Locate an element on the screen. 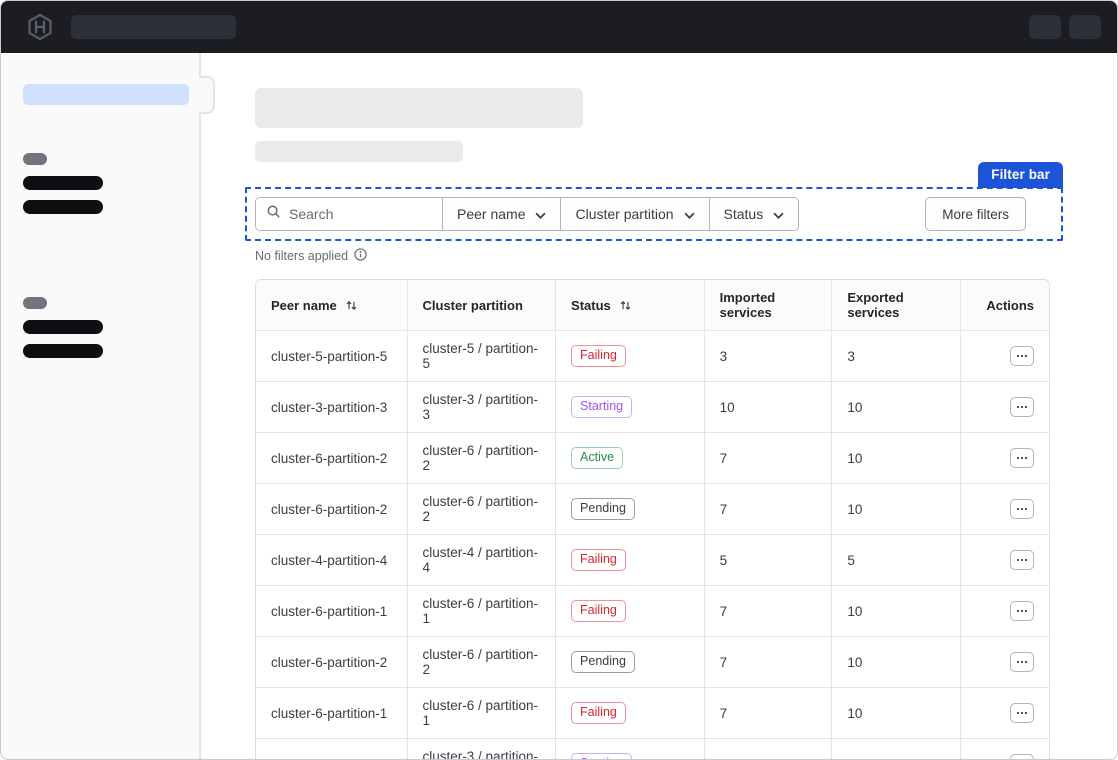  column-header-exported-services: Exported services is located at coordinates (896, 305).